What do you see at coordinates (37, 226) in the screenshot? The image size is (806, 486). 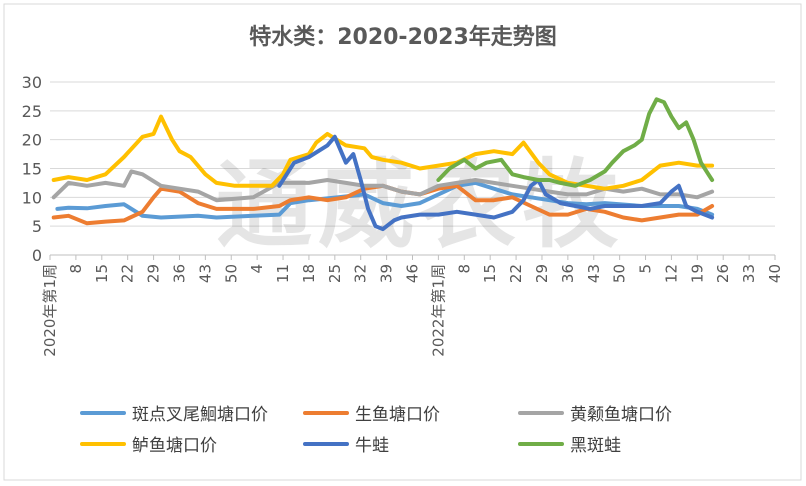 I see `y-tick-label: 5` at bounding box center [37, 226].